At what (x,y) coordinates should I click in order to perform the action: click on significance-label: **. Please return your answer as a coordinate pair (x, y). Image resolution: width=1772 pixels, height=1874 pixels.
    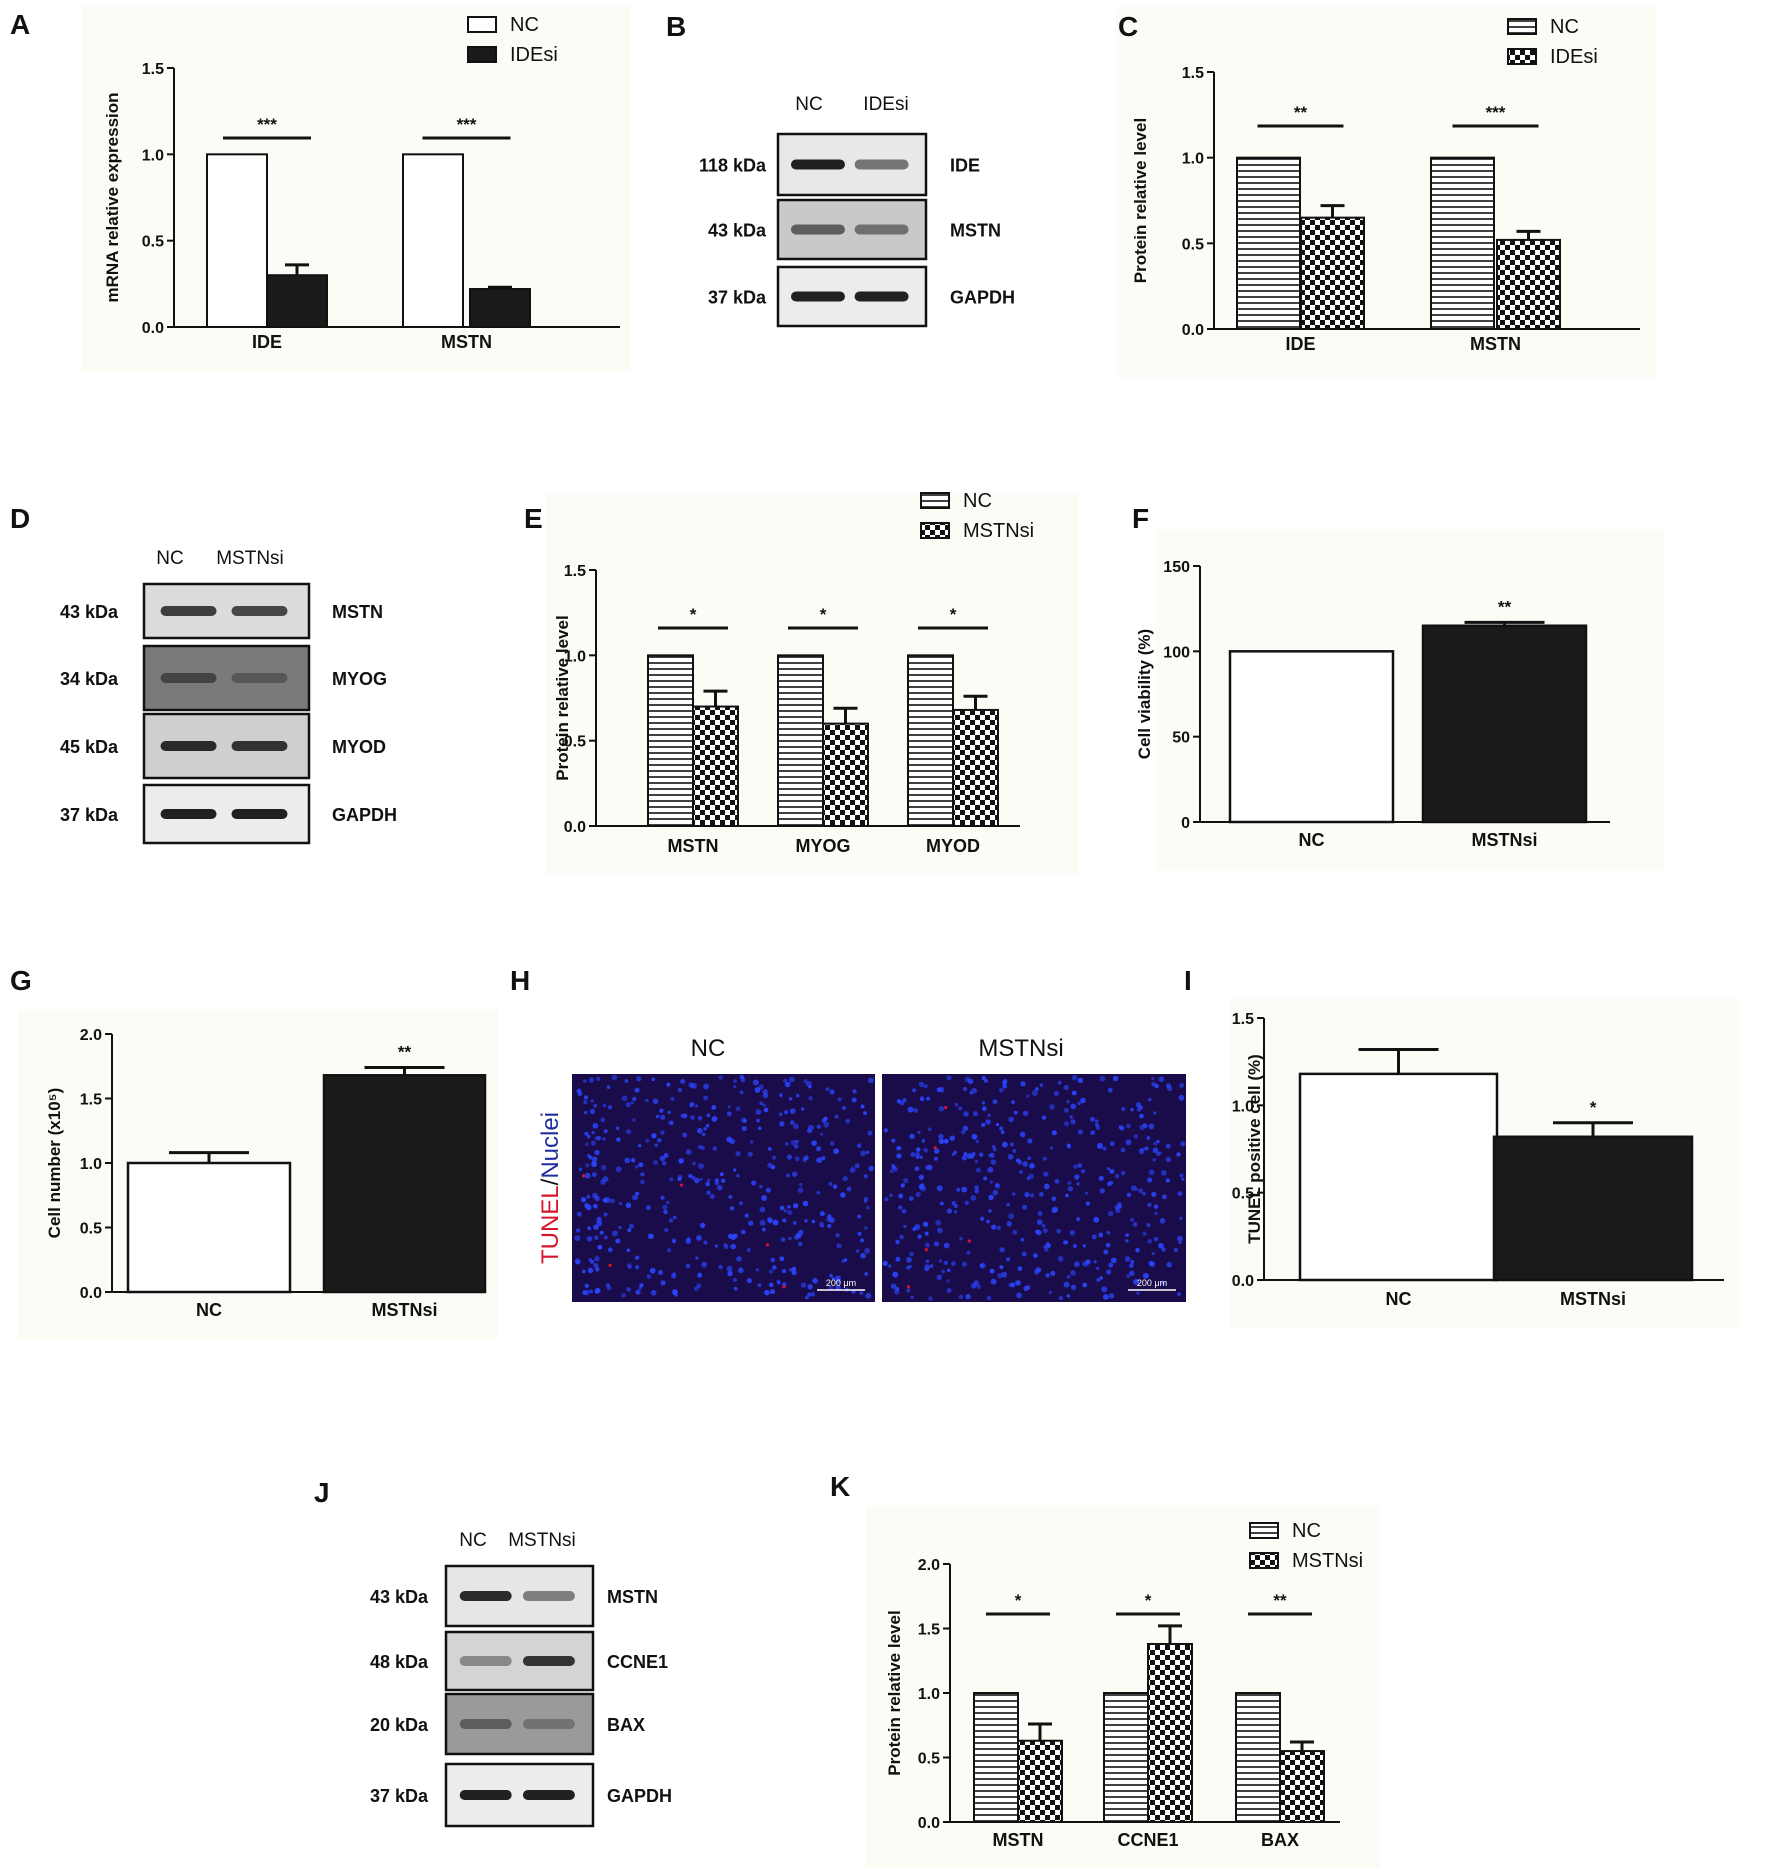
    Looking at the image, I should click on (1280, 1600).